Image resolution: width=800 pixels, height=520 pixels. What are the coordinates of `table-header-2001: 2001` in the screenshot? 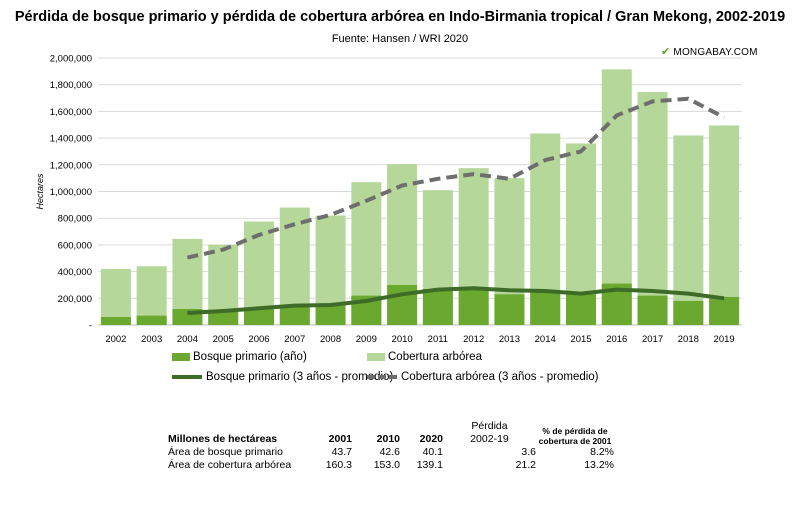 It's located at (340, 439).